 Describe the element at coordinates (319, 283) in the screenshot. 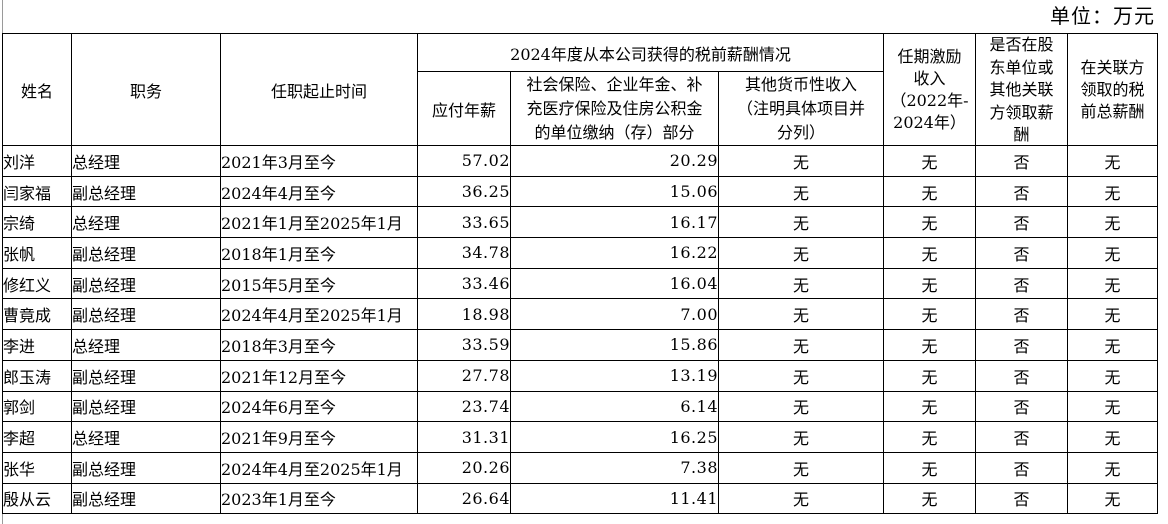

I see `cell-term: 2015年5月至今` at that location.